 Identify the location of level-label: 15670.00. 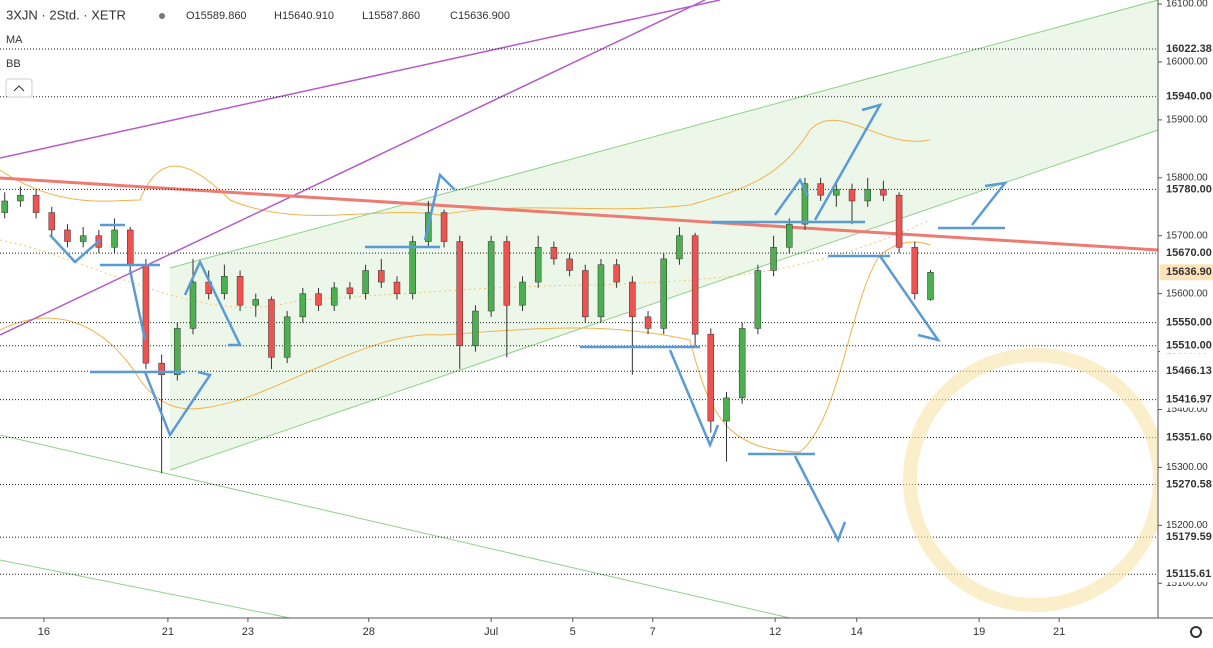
(1189, 253).